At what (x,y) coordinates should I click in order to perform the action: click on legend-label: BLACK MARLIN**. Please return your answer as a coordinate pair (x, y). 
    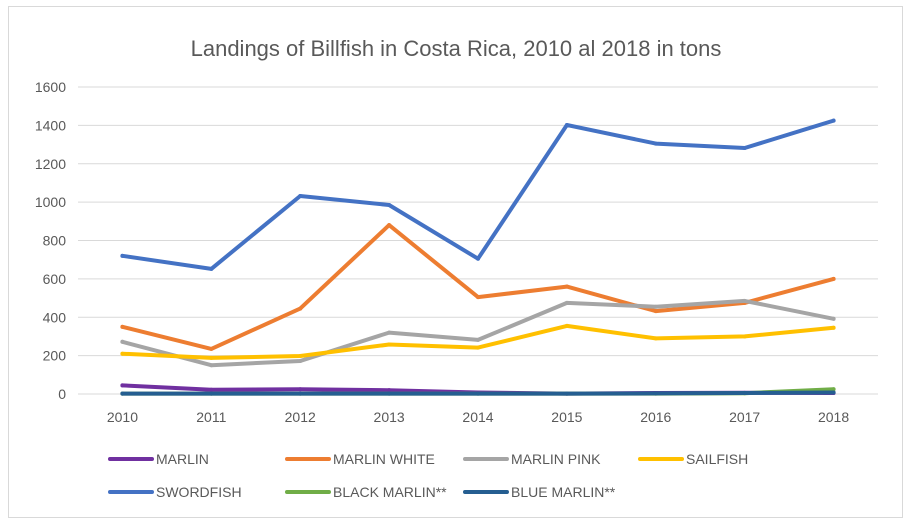
    Looking at the image, I should click on (390, 492).